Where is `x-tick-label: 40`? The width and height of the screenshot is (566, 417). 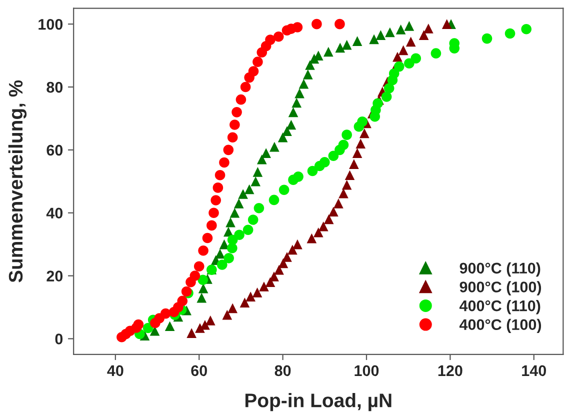
x-tick-label: 40 is located at coordinates (115, 370).